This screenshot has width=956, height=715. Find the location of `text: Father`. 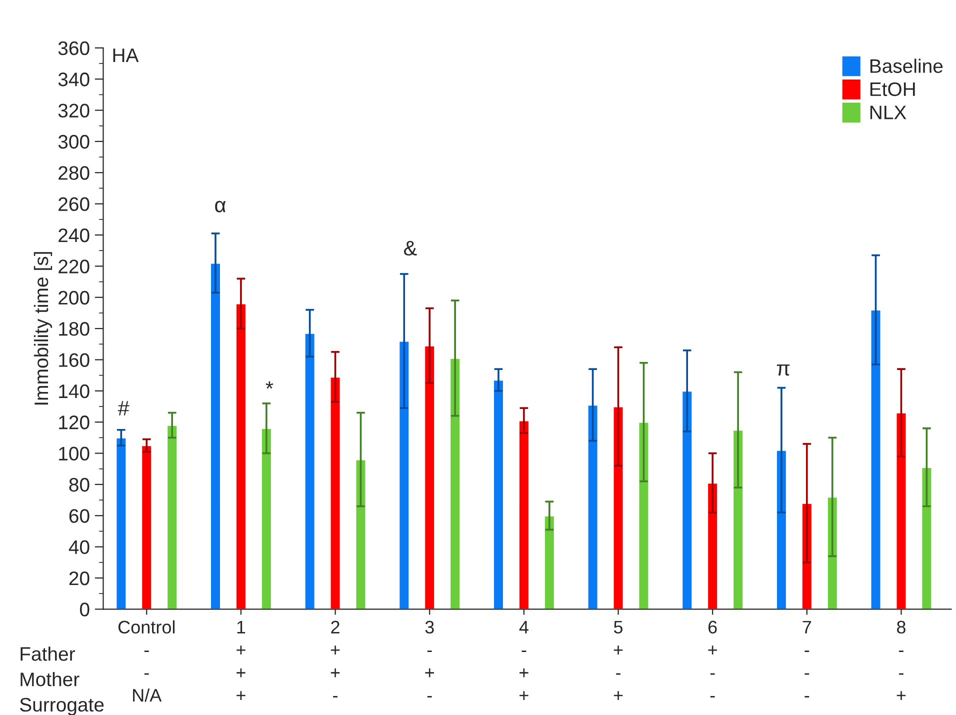

text: Father is located at coordinates (47, 653).